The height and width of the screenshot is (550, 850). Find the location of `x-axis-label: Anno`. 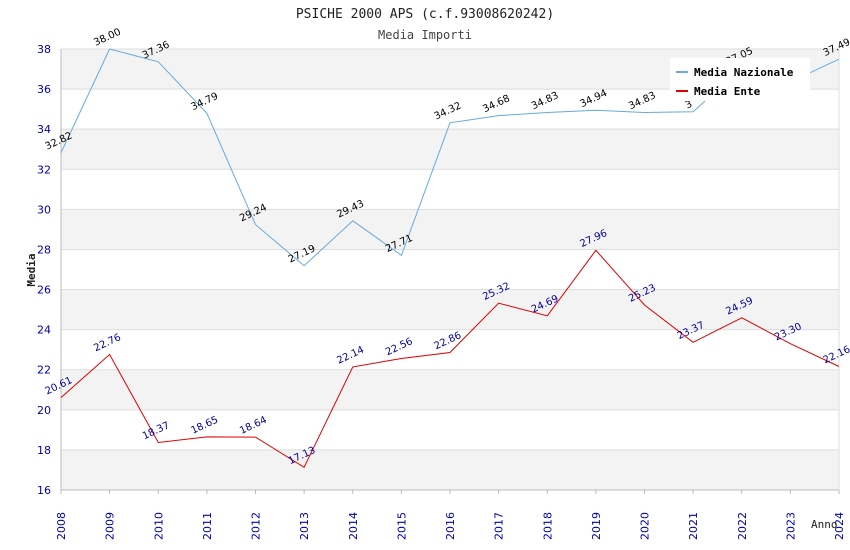

x-axis-label: Anno is located at coordinates (824, 524).